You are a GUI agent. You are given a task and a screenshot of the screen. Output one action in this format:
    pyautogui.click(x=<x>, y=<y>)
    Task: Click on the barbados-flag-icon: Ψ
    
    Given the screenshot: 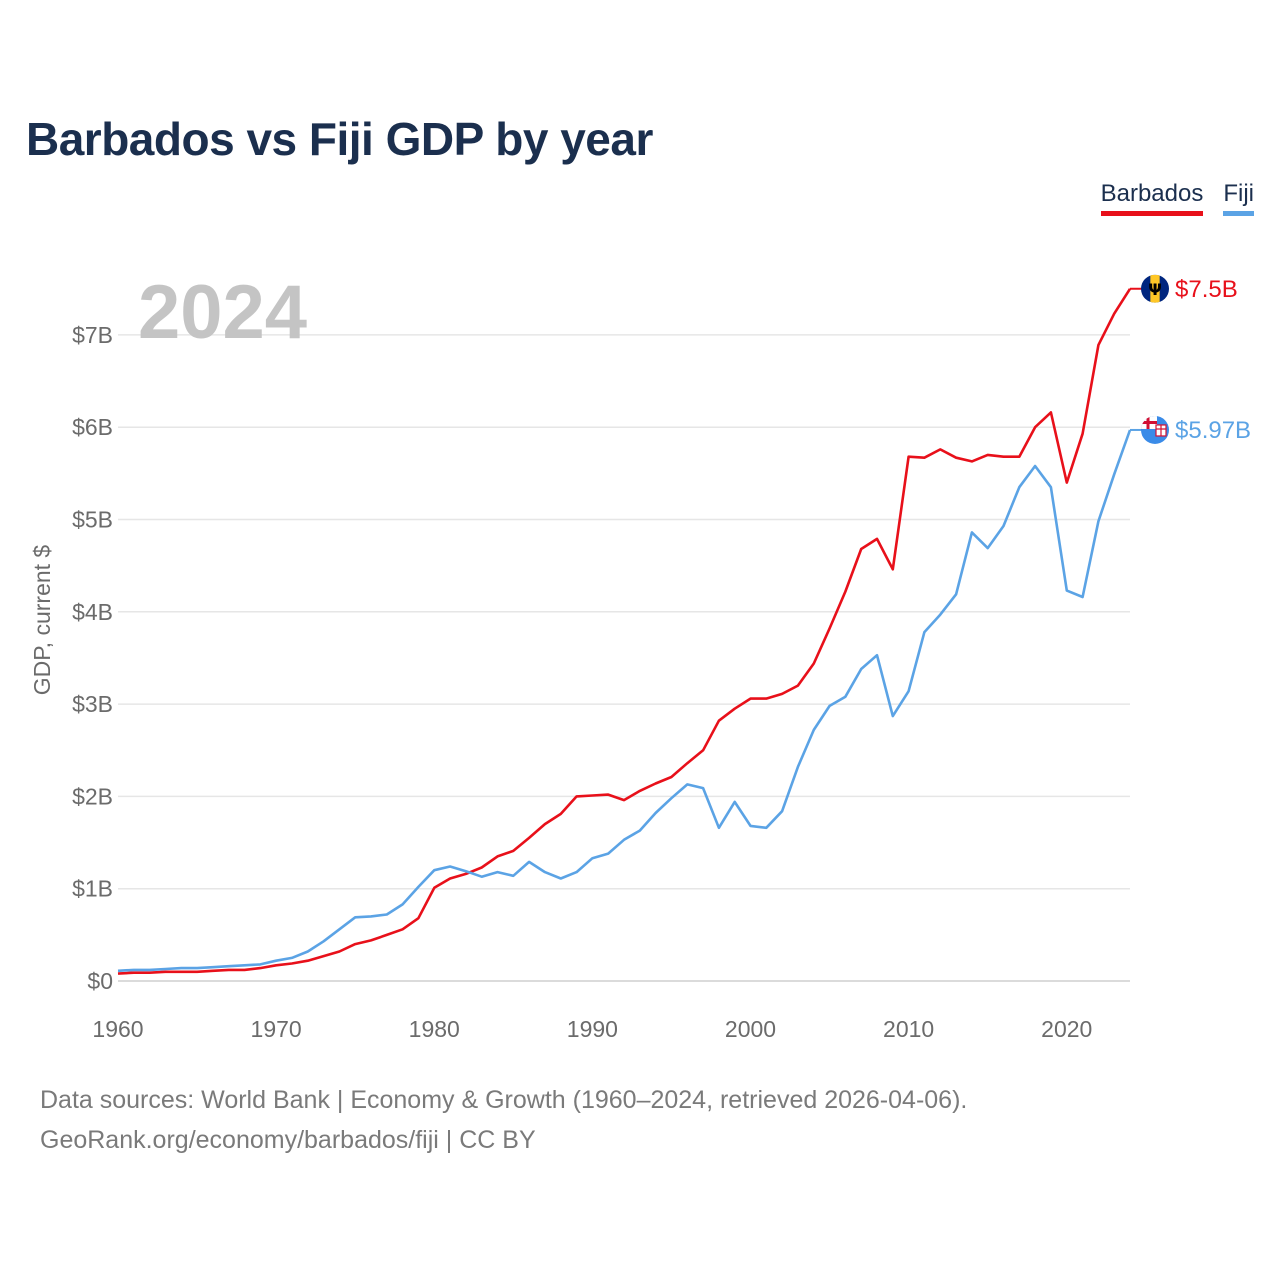 What is the action you would take?
    pyautogui.click(x=1155, y=288)
    